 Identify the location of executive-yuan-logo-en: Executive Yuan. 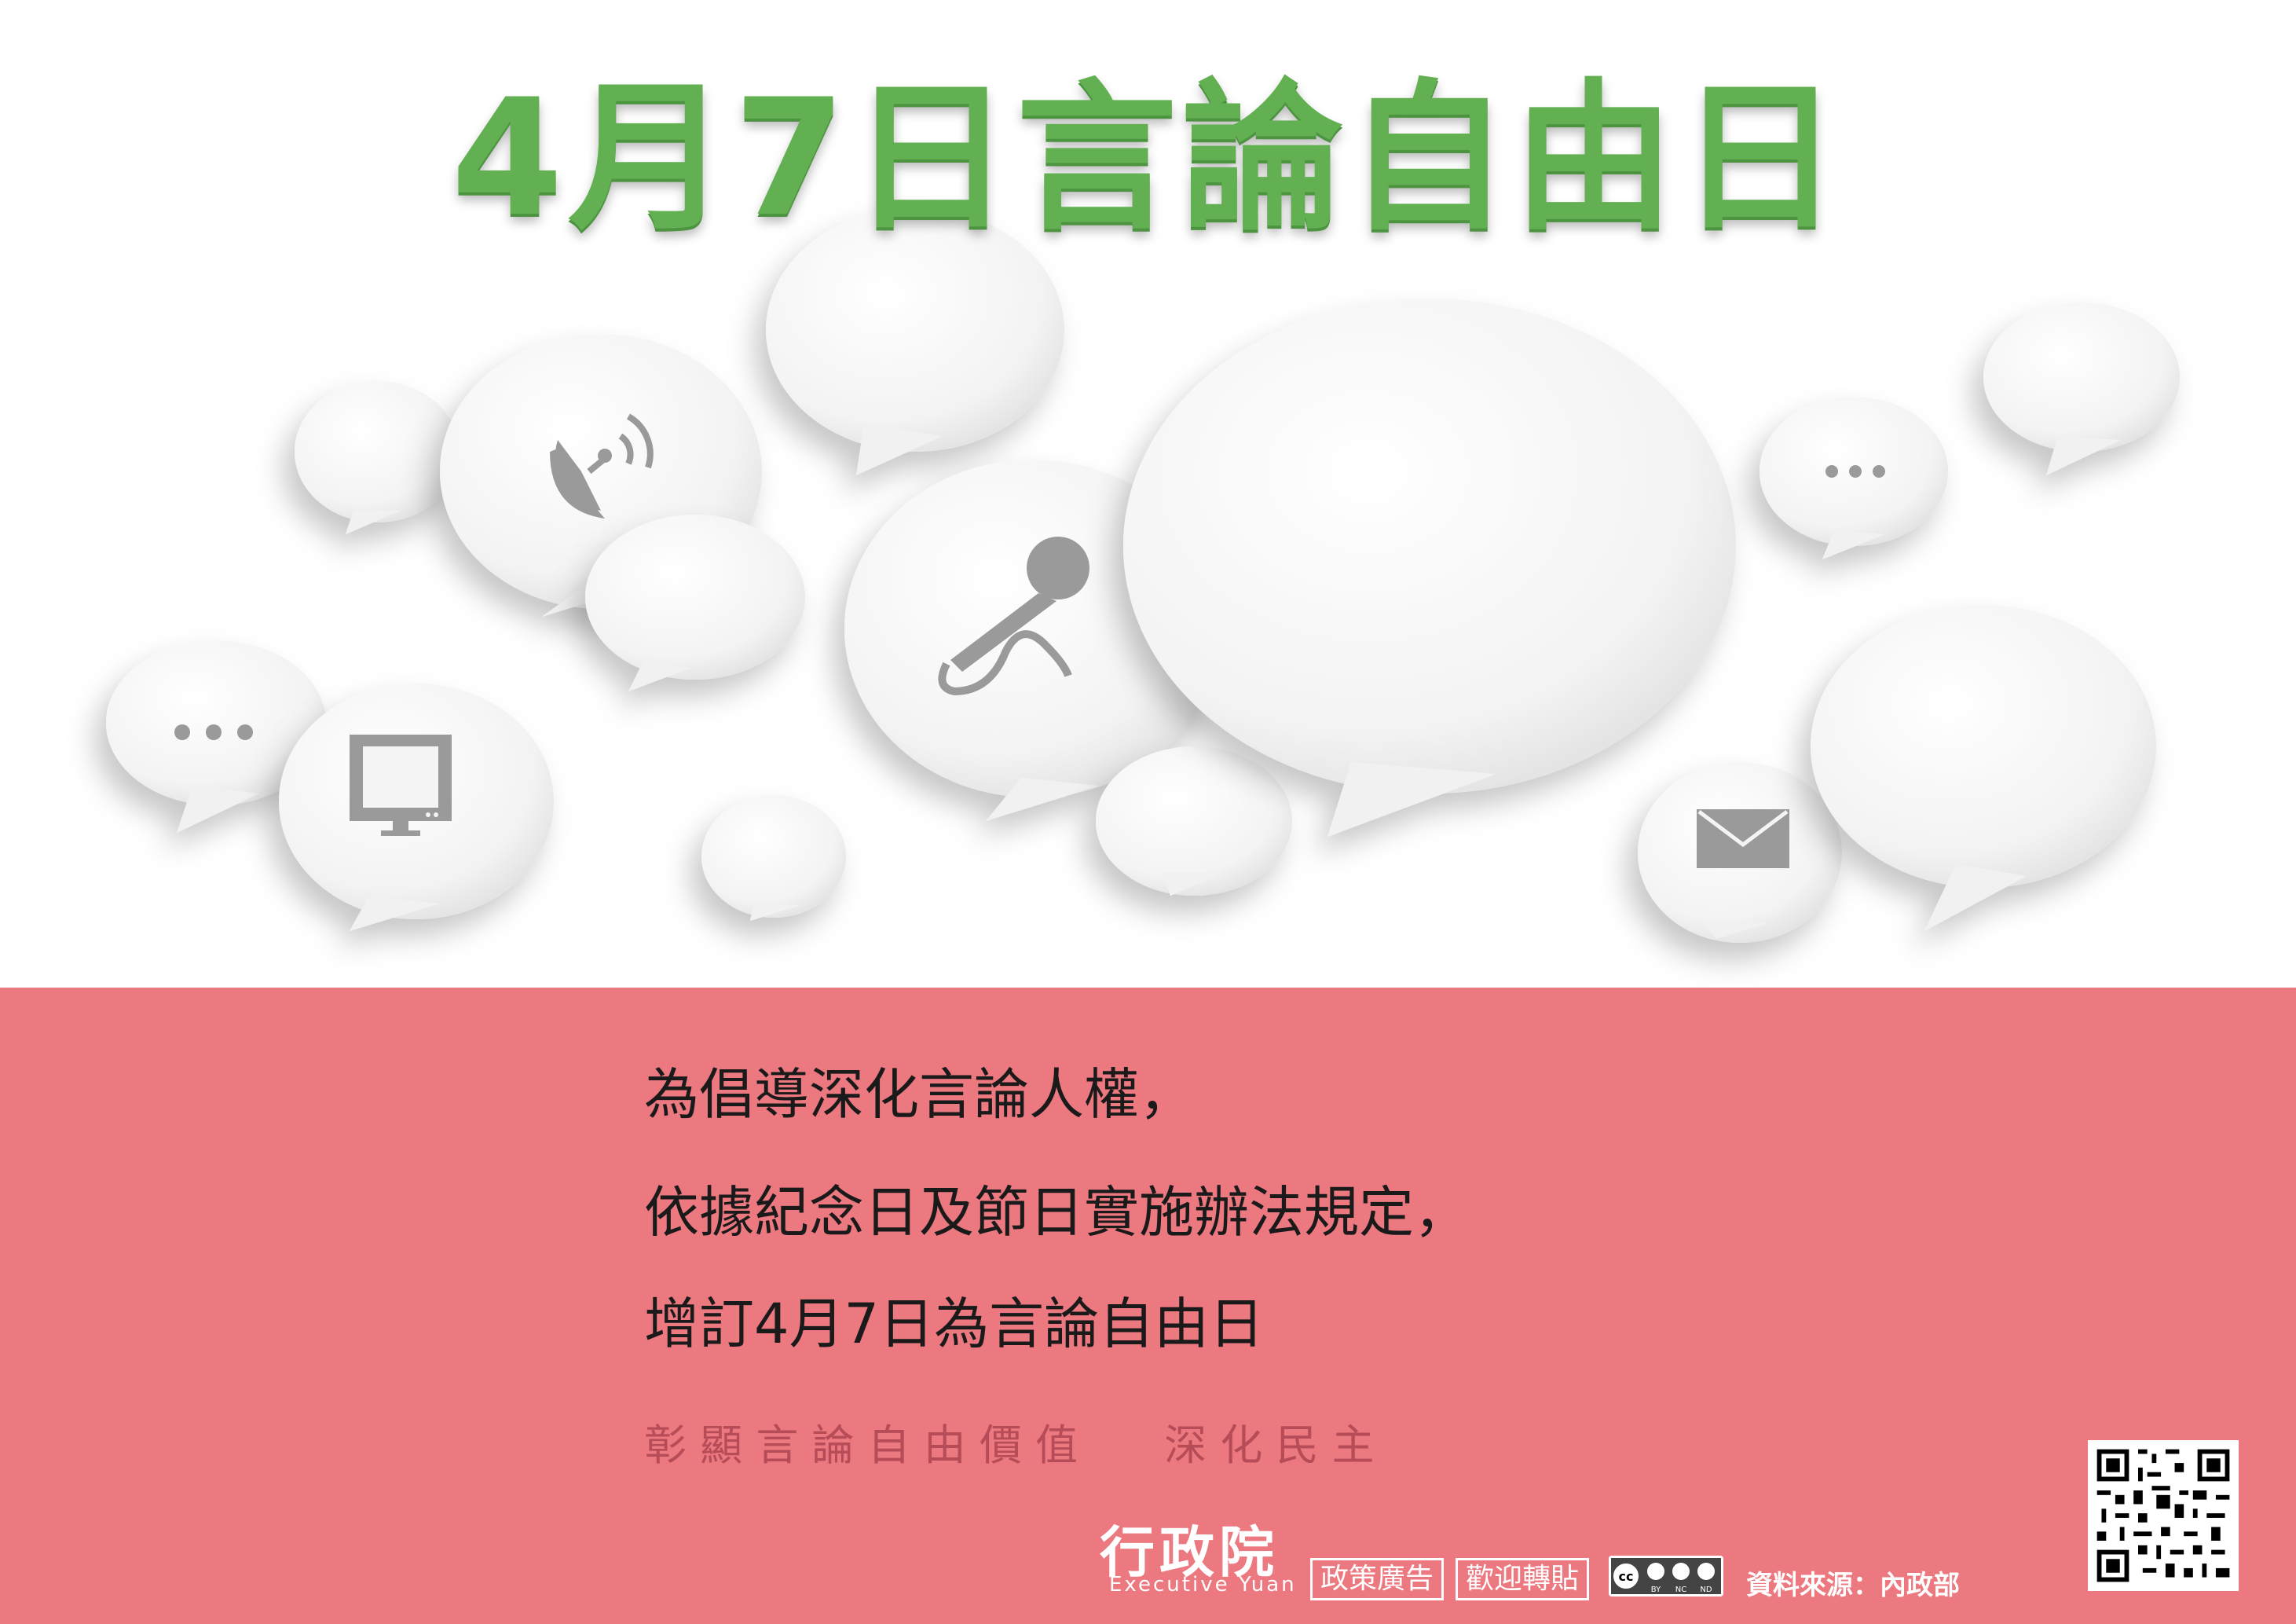
(1203, 1585).